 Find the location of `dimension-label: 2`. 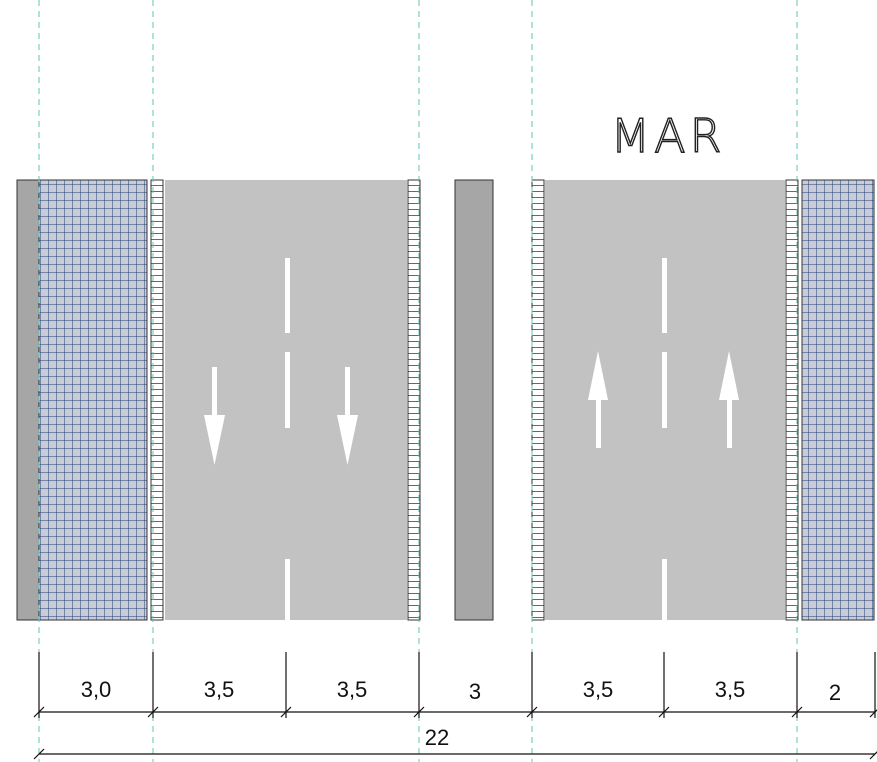

dimension-label: 2 is located at coordinates (835, 692).